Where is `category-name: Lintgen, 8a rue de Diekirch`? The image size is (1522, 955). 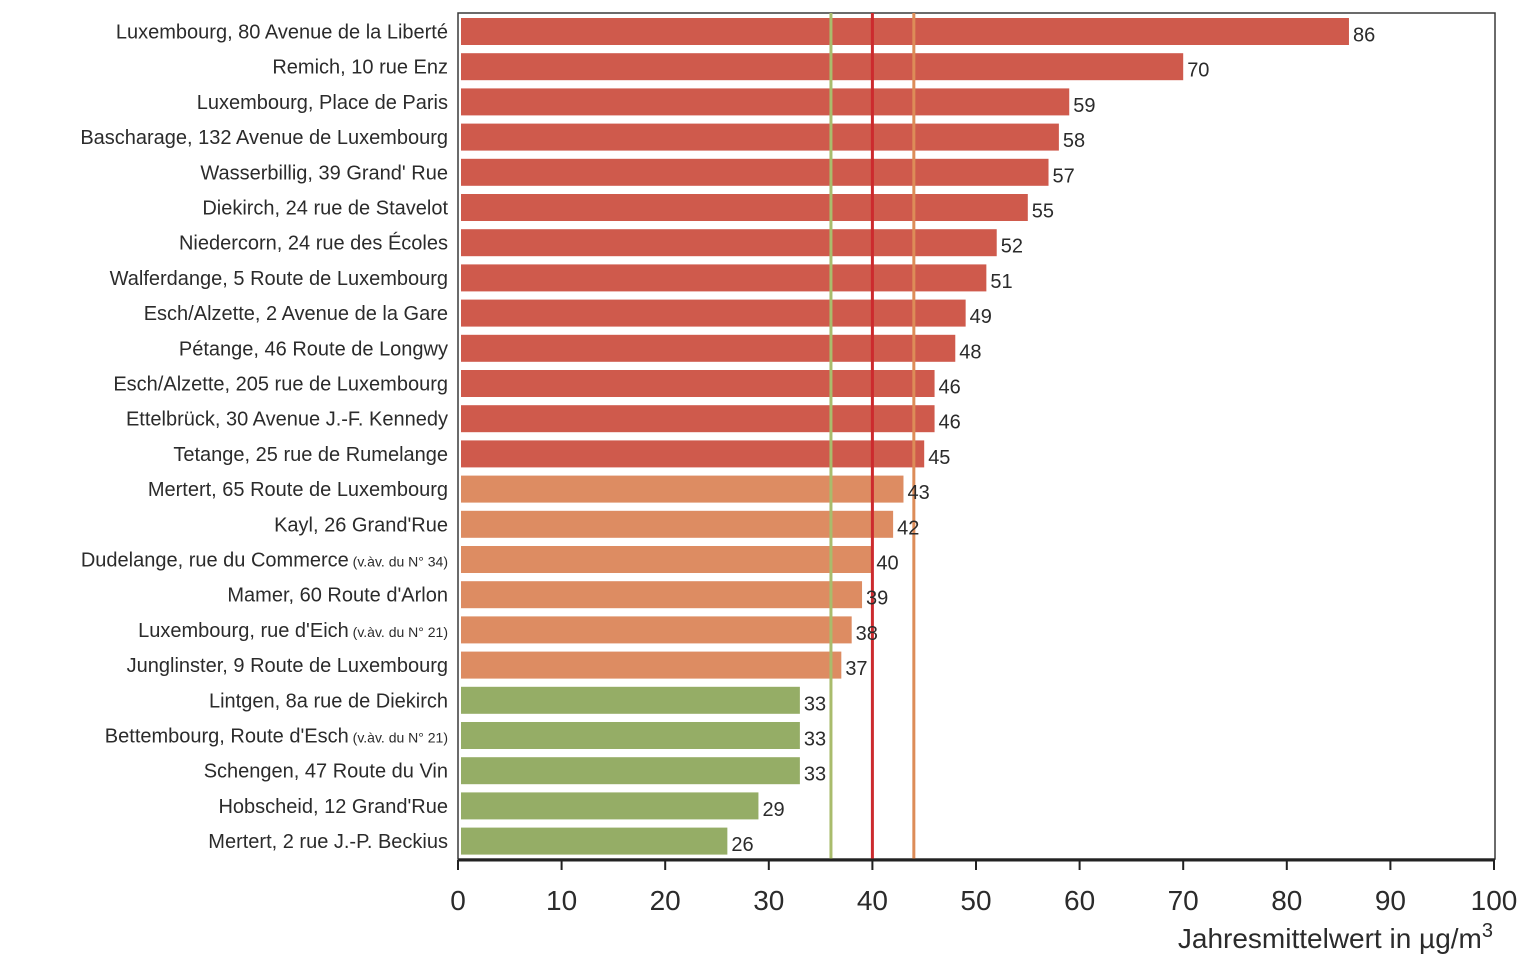 category-name: Lintgen, 8a rue de Diekirch is located at coordinates (328, 701).